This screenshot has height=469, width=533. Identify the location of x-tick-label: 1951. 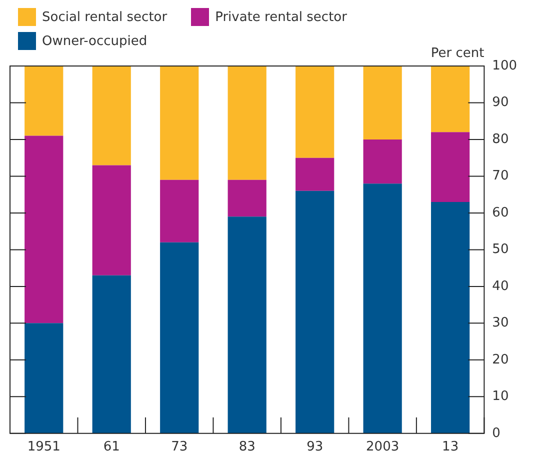
(43, 447).